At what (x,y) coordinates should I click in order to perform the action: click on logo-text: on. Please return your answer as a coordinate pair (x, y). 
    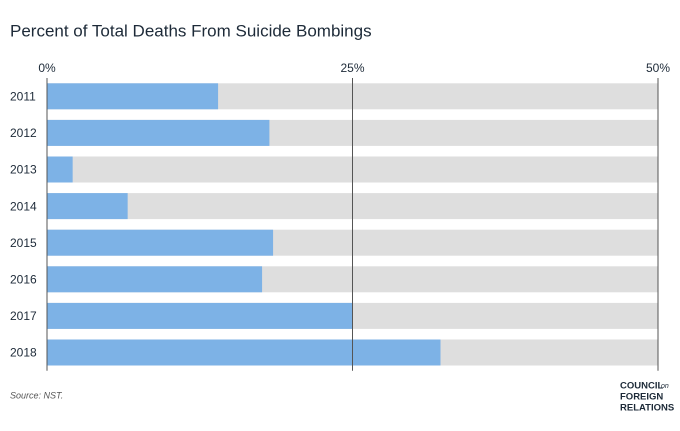
    Looking at the image, I should click on (665, 386).